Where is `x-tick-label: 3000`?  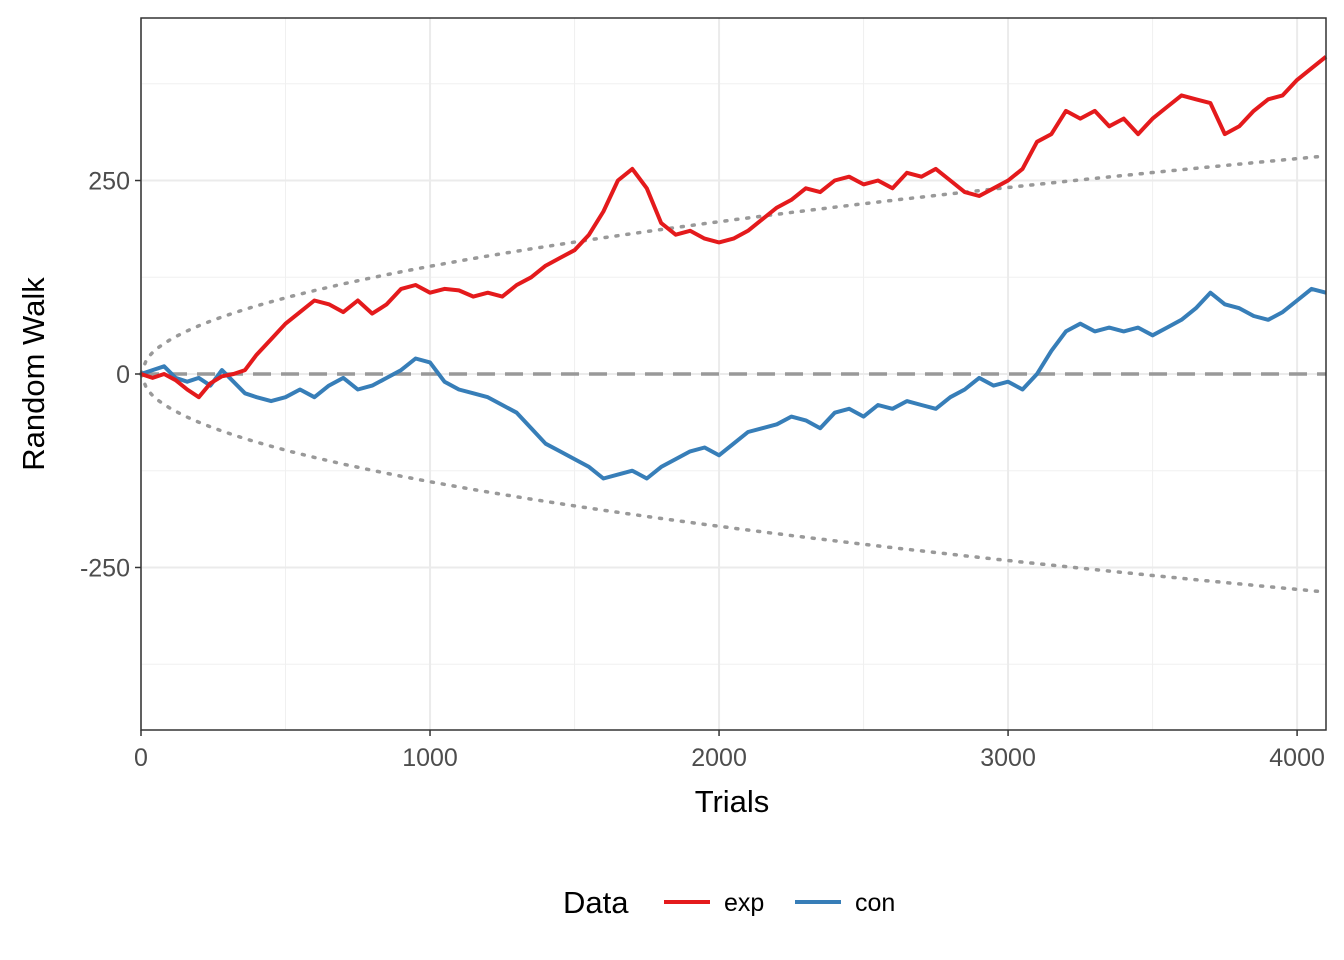 x-tick-label: 3000 is located at coordinates (1008, 758).